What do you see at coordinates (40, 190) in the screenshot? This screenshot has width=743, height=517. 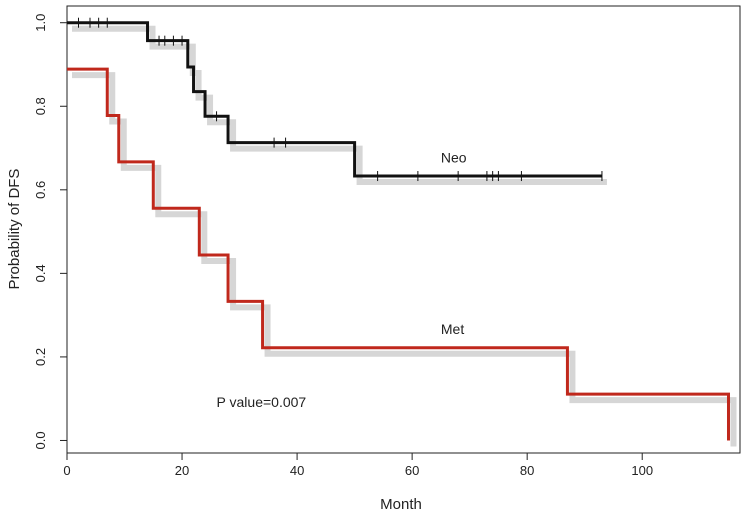 I see `y-tick-label: 0.6` at bounding box center [40, 190].